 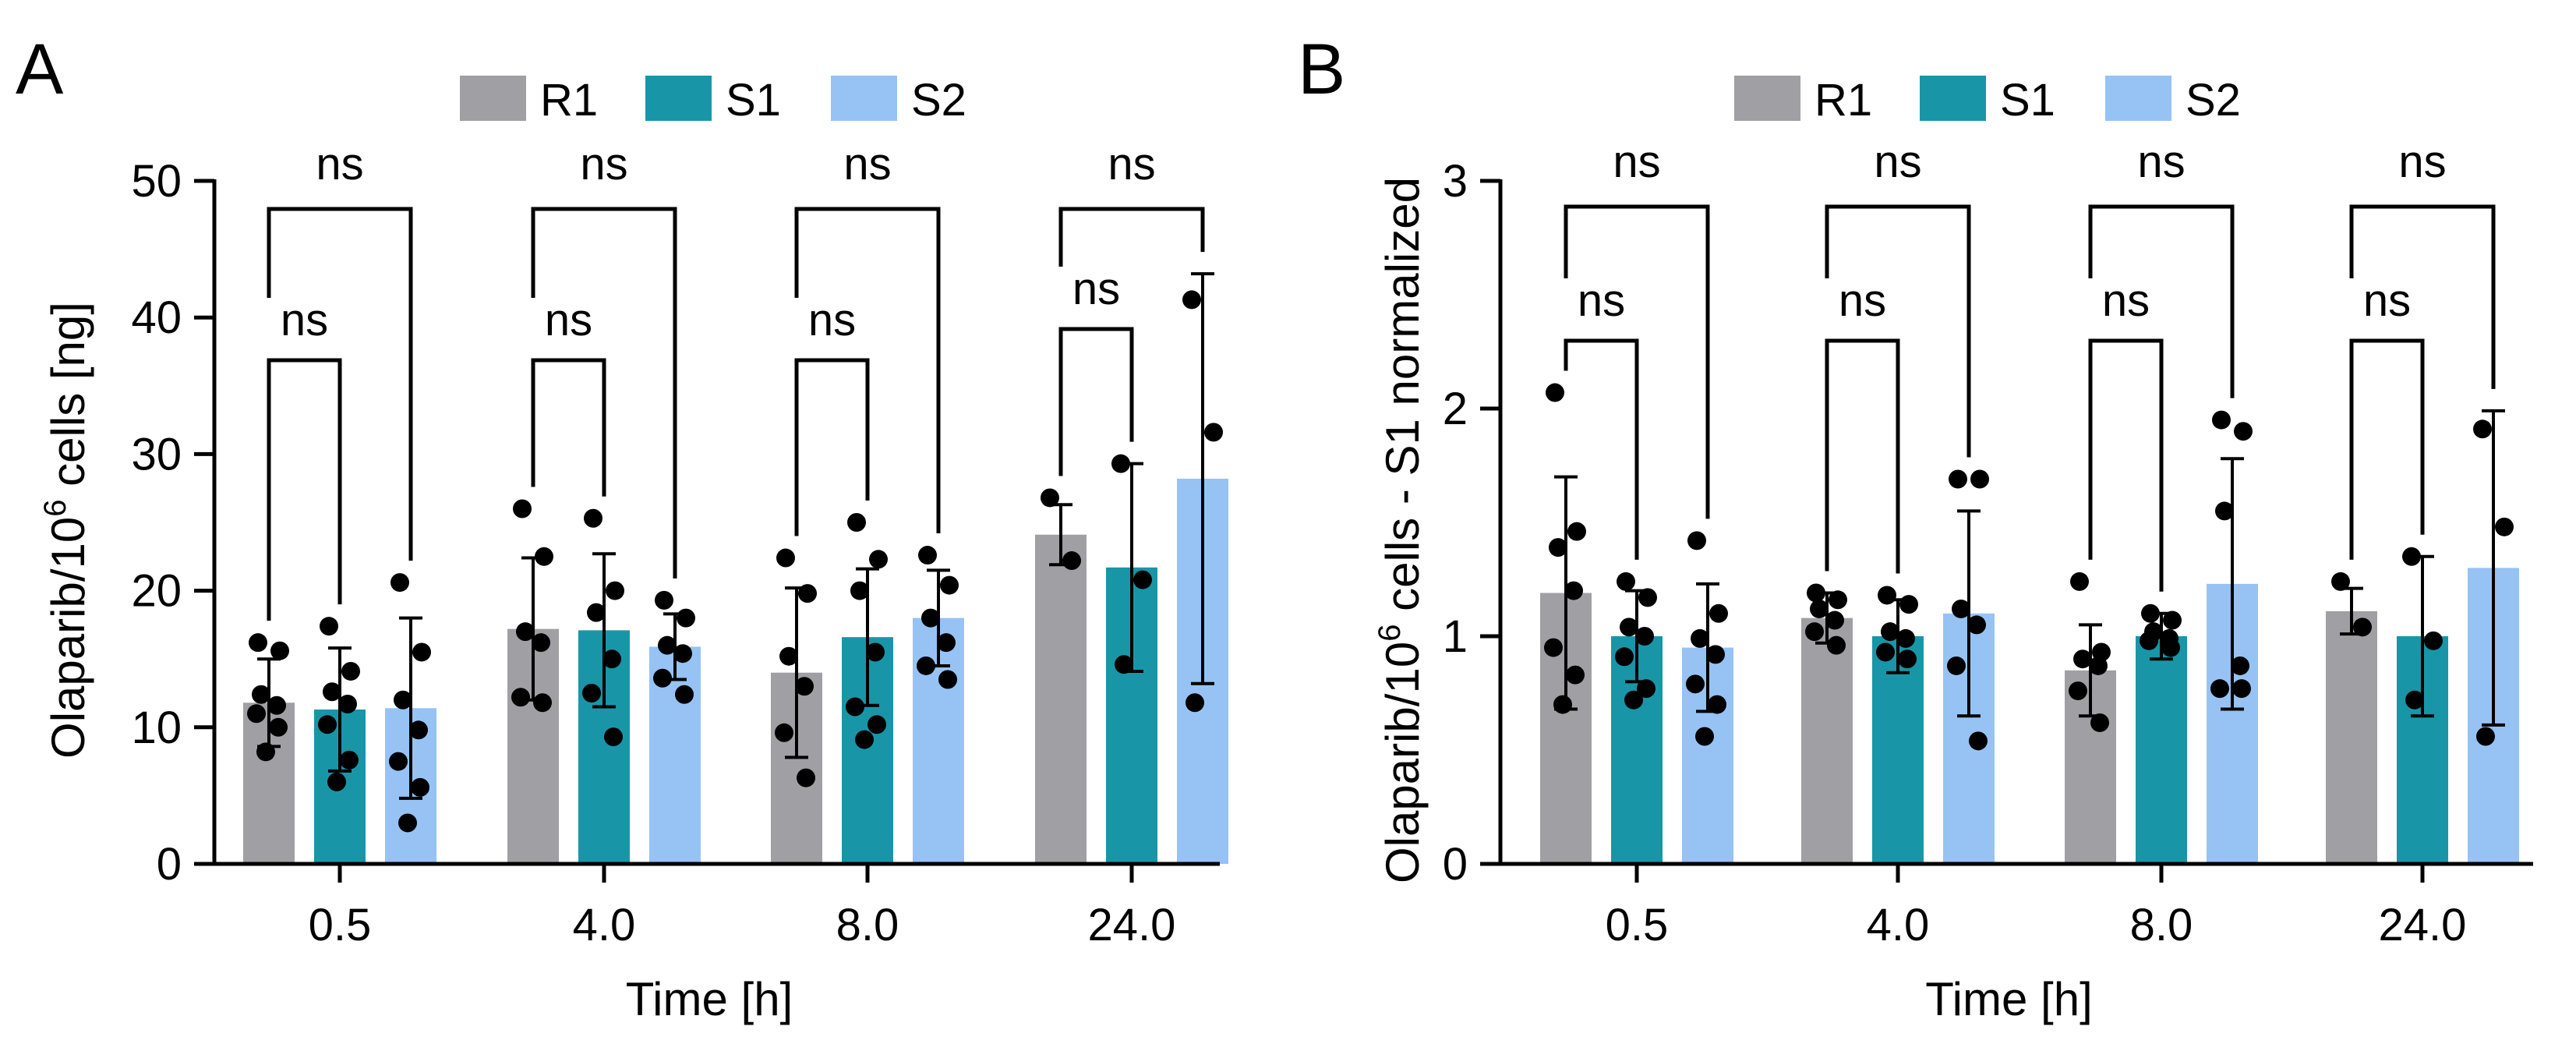 I want to click on x-tick-label: 0.5, so click(x=340, y=925).